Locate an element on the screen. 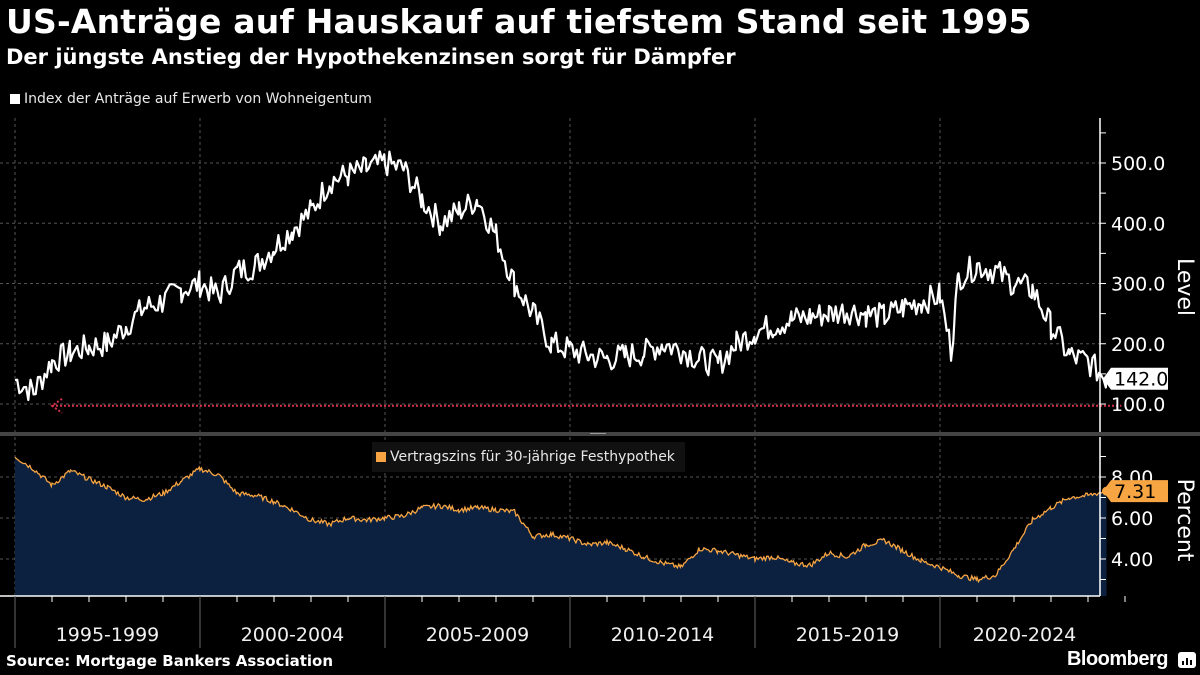  top-y-tick-label: 400.0 is located at coordinates (1138, 224).